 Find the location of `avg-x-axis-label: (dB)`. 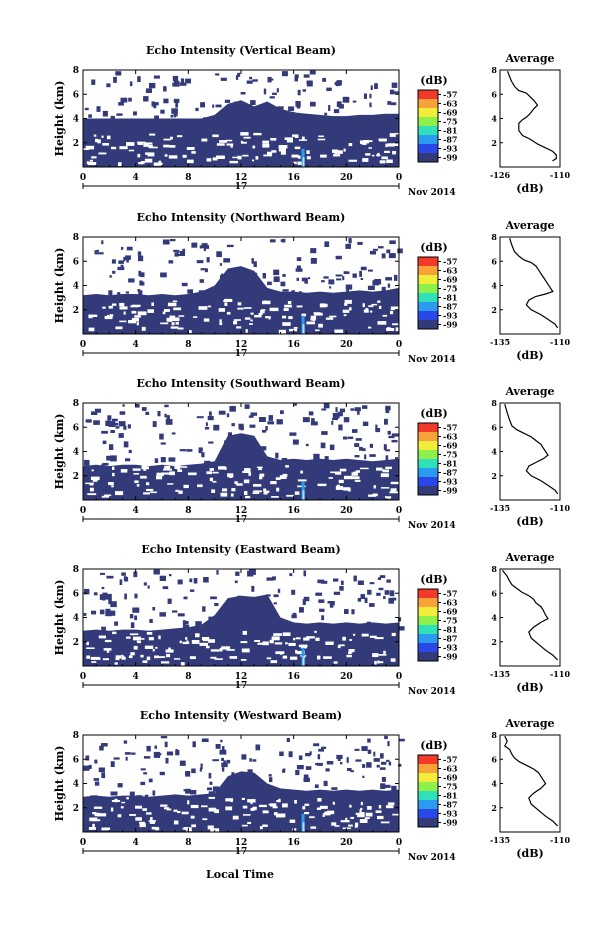

avg-x-axis-label: (dB) is located at coordinates (529, 188).